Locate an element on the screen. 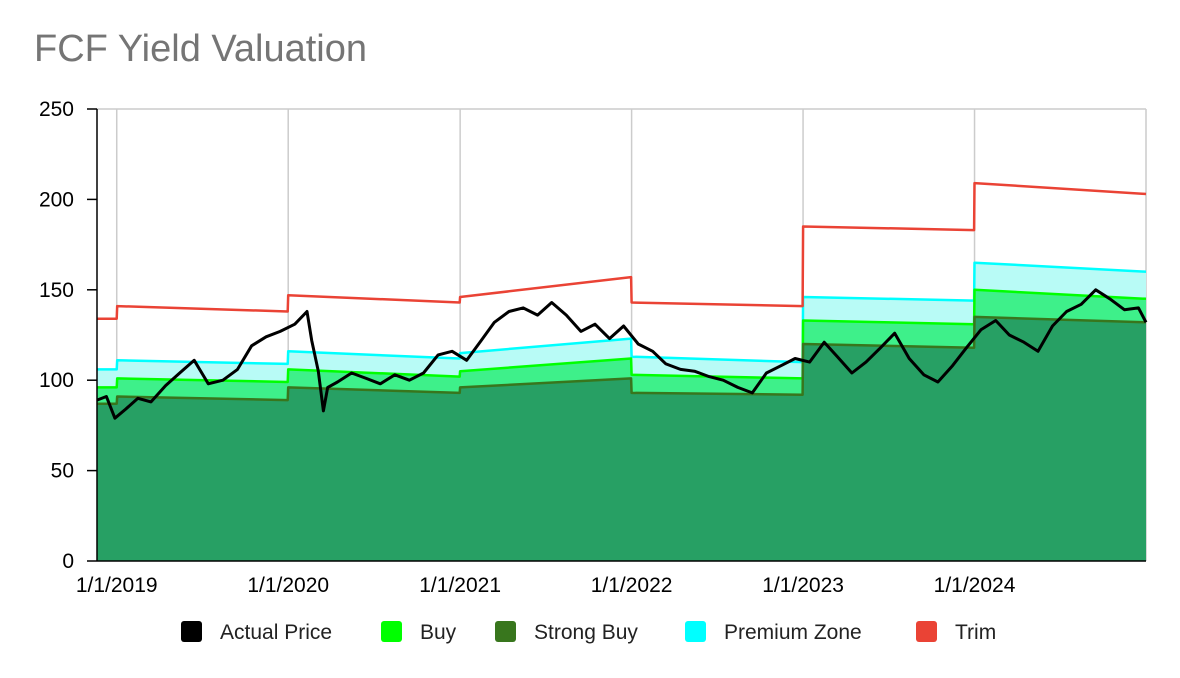 The height and width of the screenshot is (678, 1180). x-tick-label: 1/1/2021 is located at coordinates (460, 585).